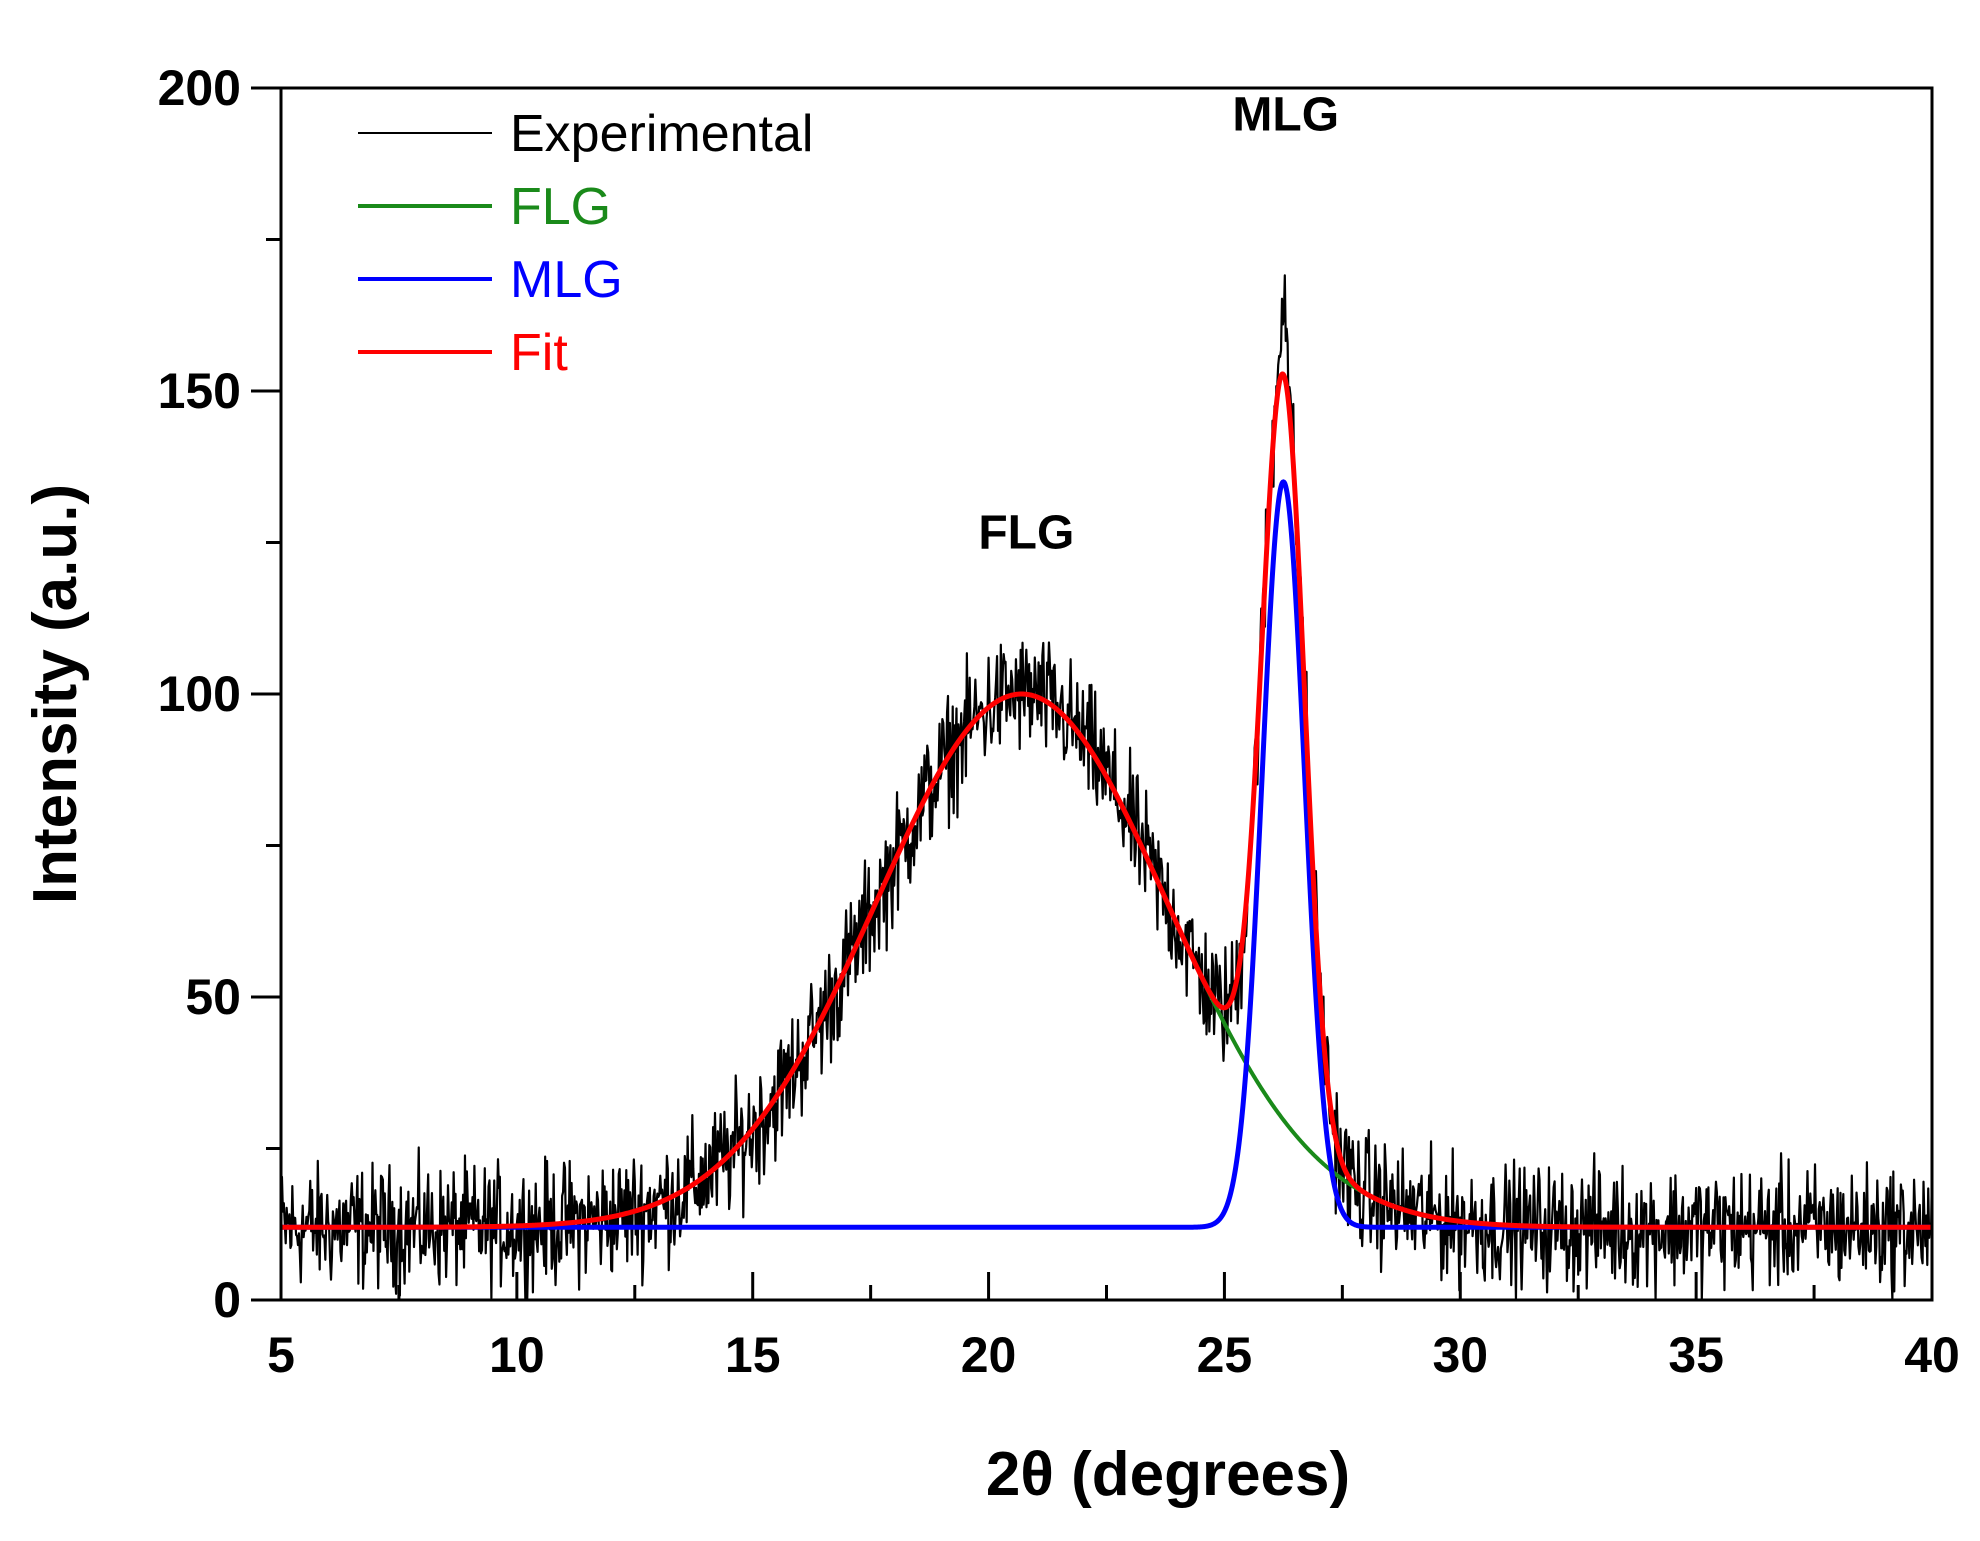  What do you see at coordinates (199, 88) in the screenshot?
I see `y-tick-label: 200` at bounding box center [199, 88].